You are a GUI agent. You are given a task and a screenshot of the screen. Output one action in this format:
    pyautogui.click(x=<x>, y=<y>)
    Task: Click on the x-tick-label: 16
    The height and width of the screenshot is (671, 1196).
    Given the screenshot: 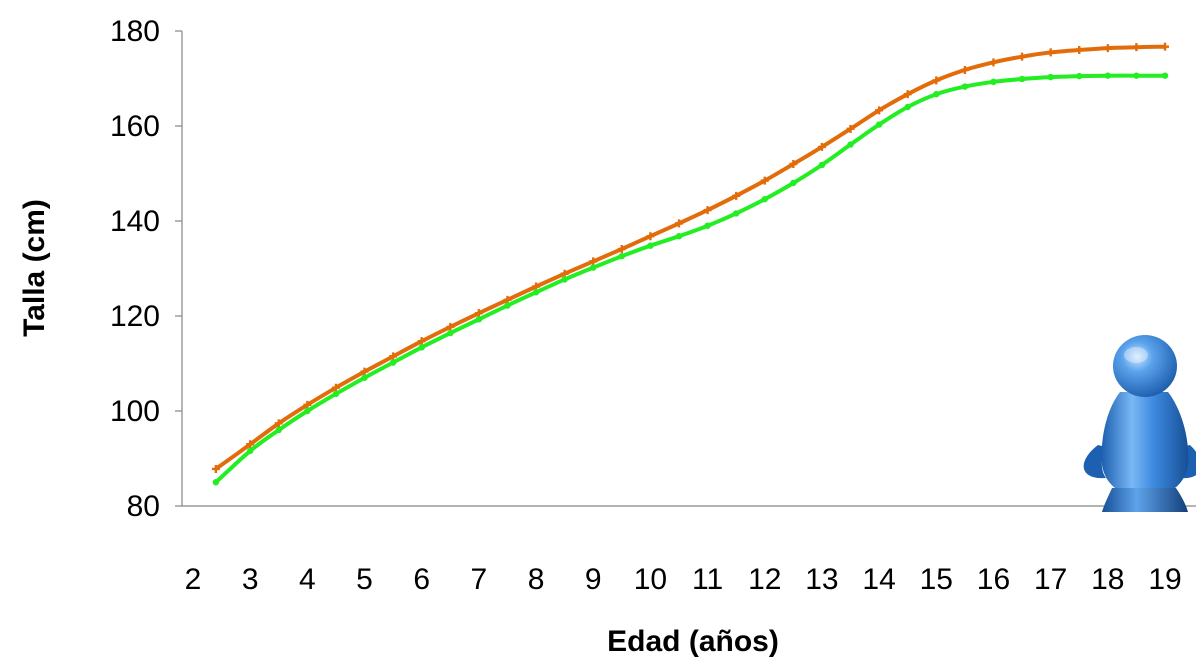 What is the action you would take?
    pyautogui.click(x=993, y=579)
    